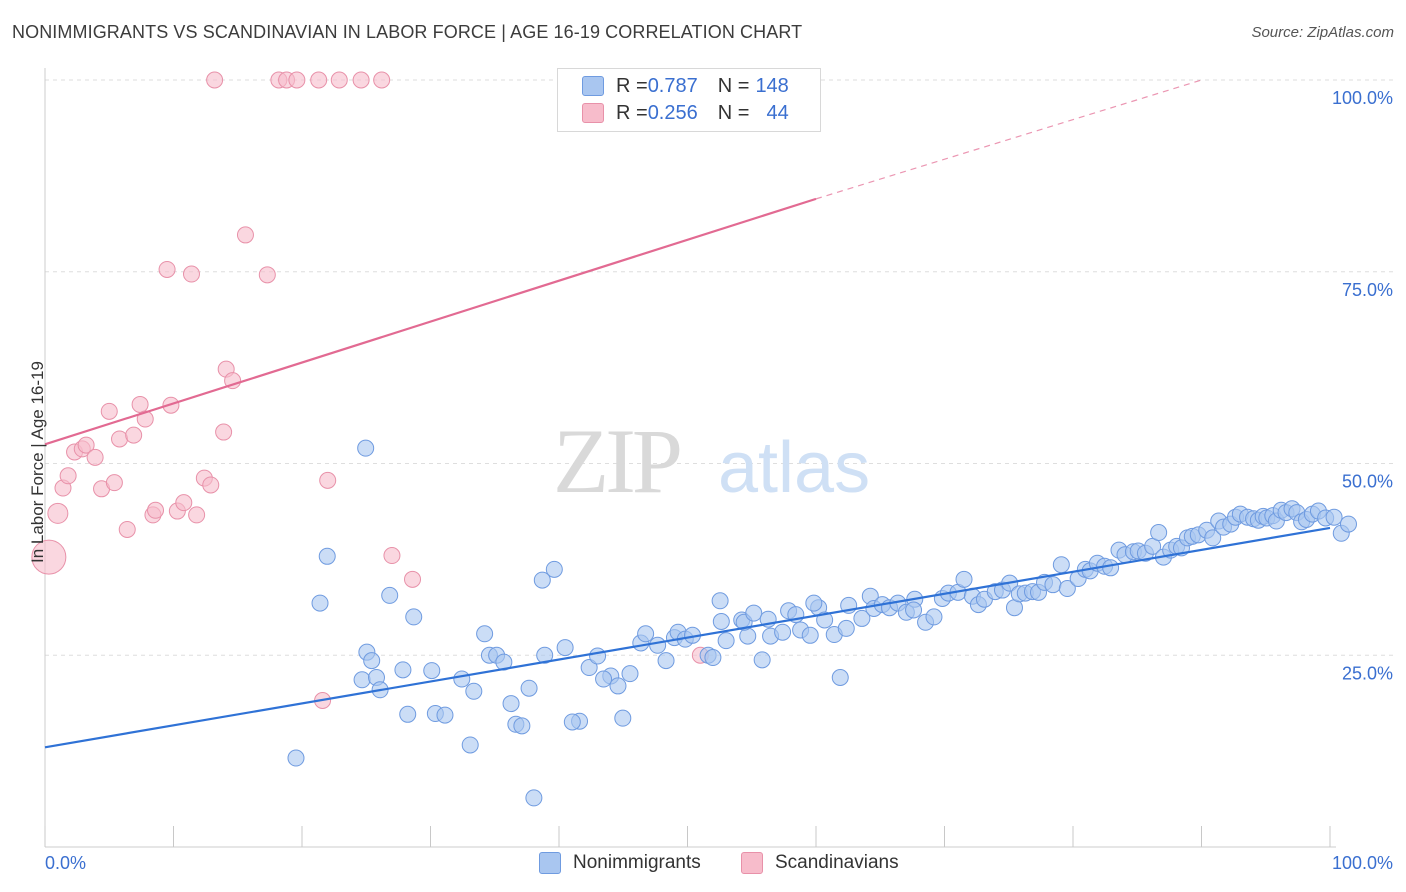 This screenshot has width=1406, height=892. What do you see at coordinates (65, 863) in the screenshot?
I see `x-tick-label: 0.0%` at bounding box center [65, 863].